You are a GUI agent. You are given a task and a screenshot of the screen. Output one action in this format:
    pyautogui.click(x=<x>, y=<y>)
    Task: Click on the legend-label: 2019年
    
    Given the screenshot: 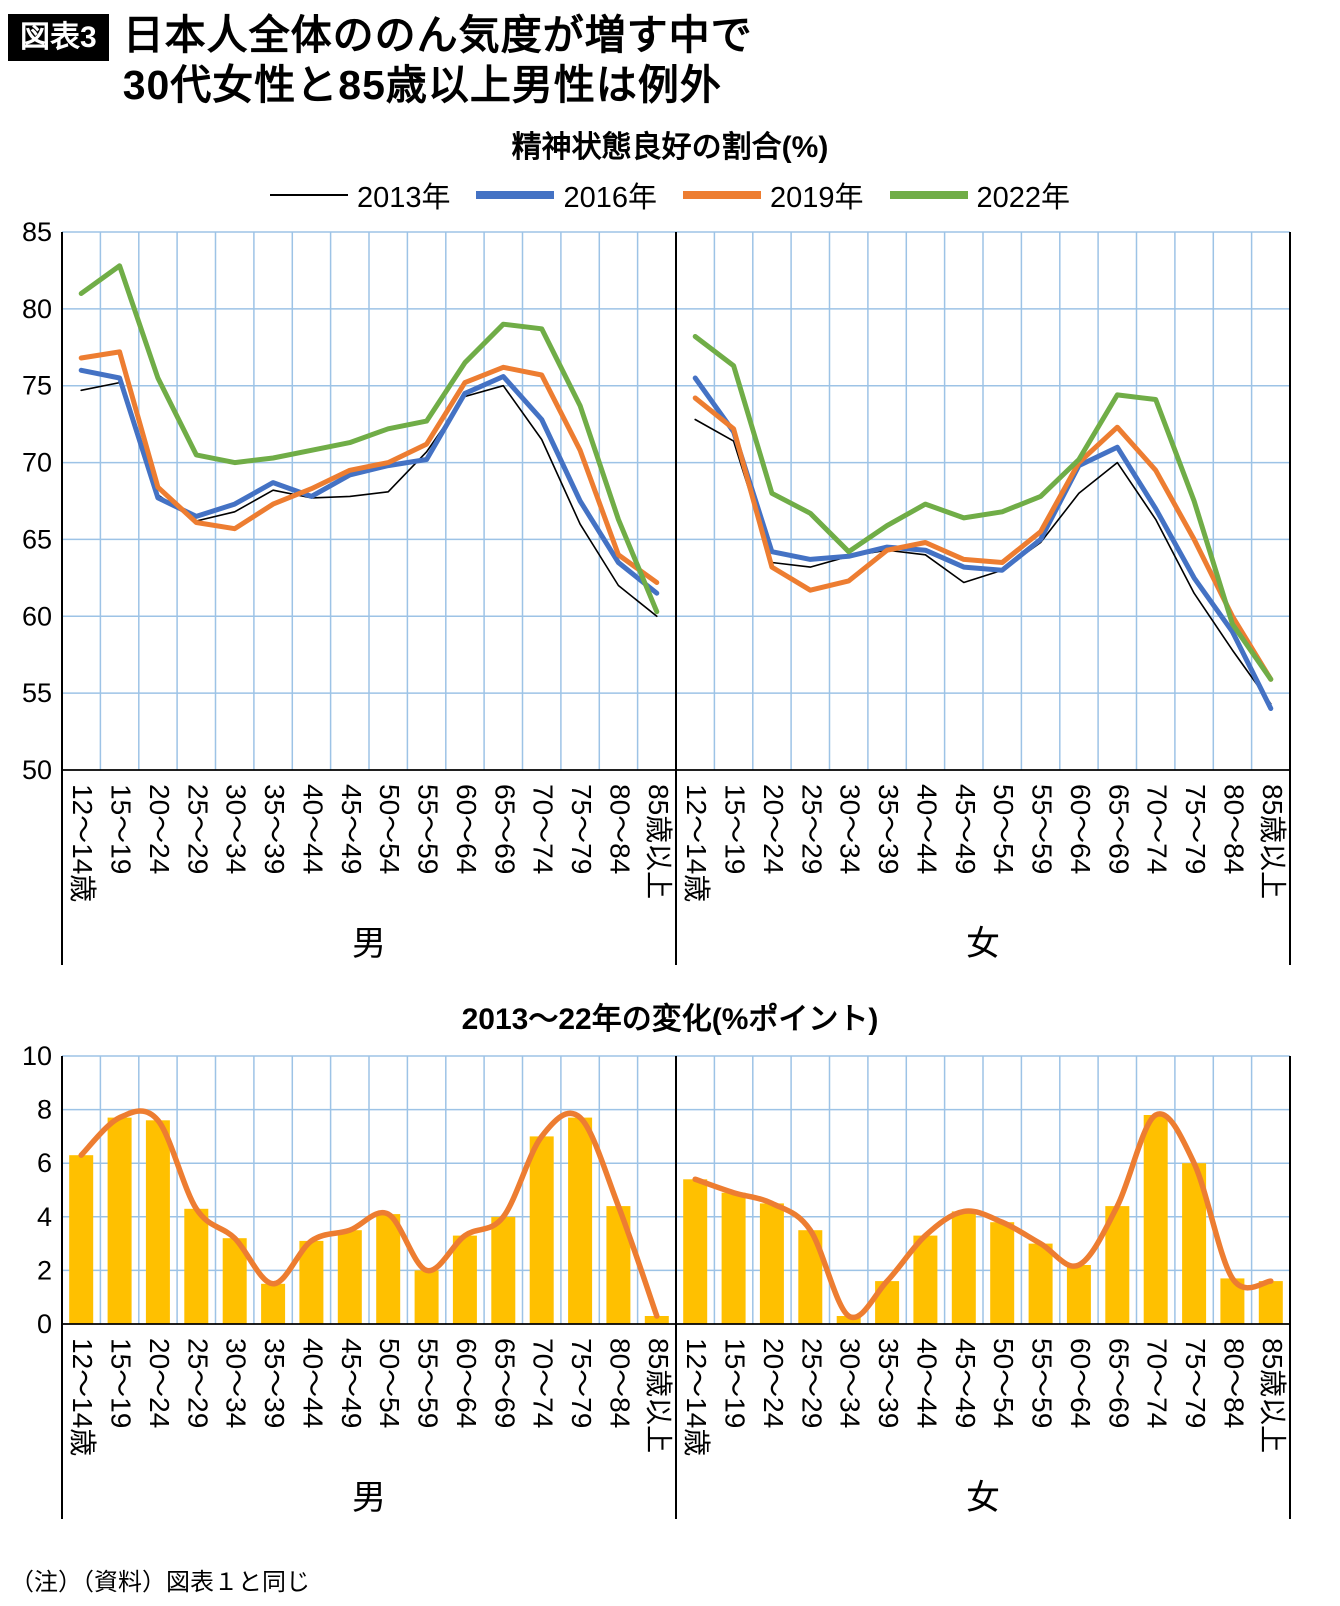 What is the action you would take?
    pyautogui.click(x=817, y=198)
    